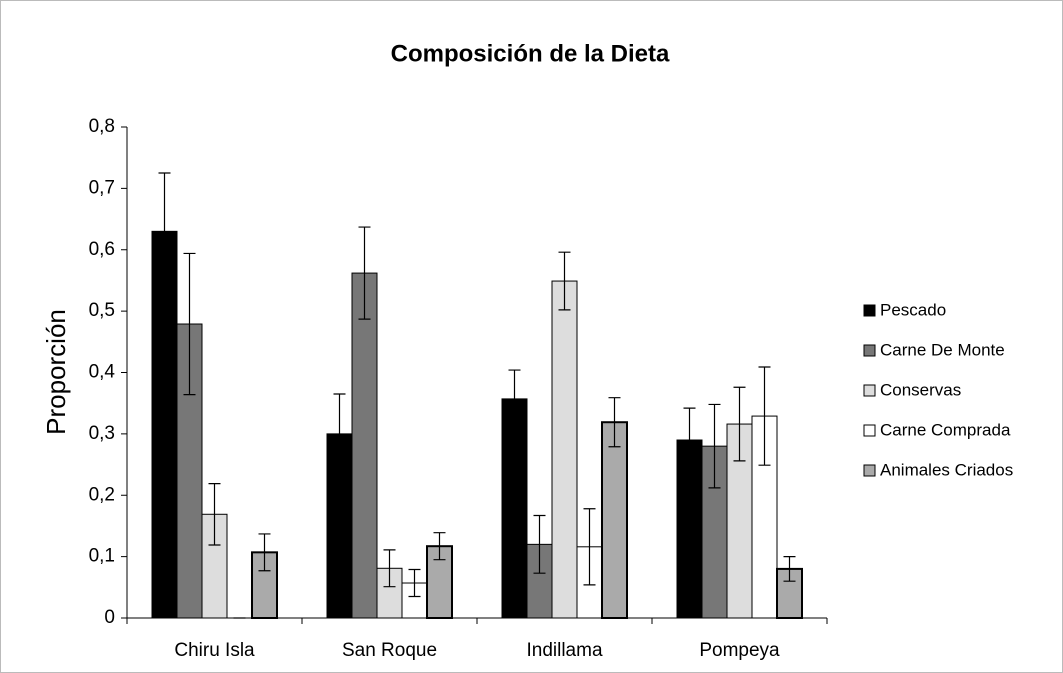 This screenshot has width=1063, height=673. I want to click on chart-title: Composición de la Dieta, so click(530, 53).